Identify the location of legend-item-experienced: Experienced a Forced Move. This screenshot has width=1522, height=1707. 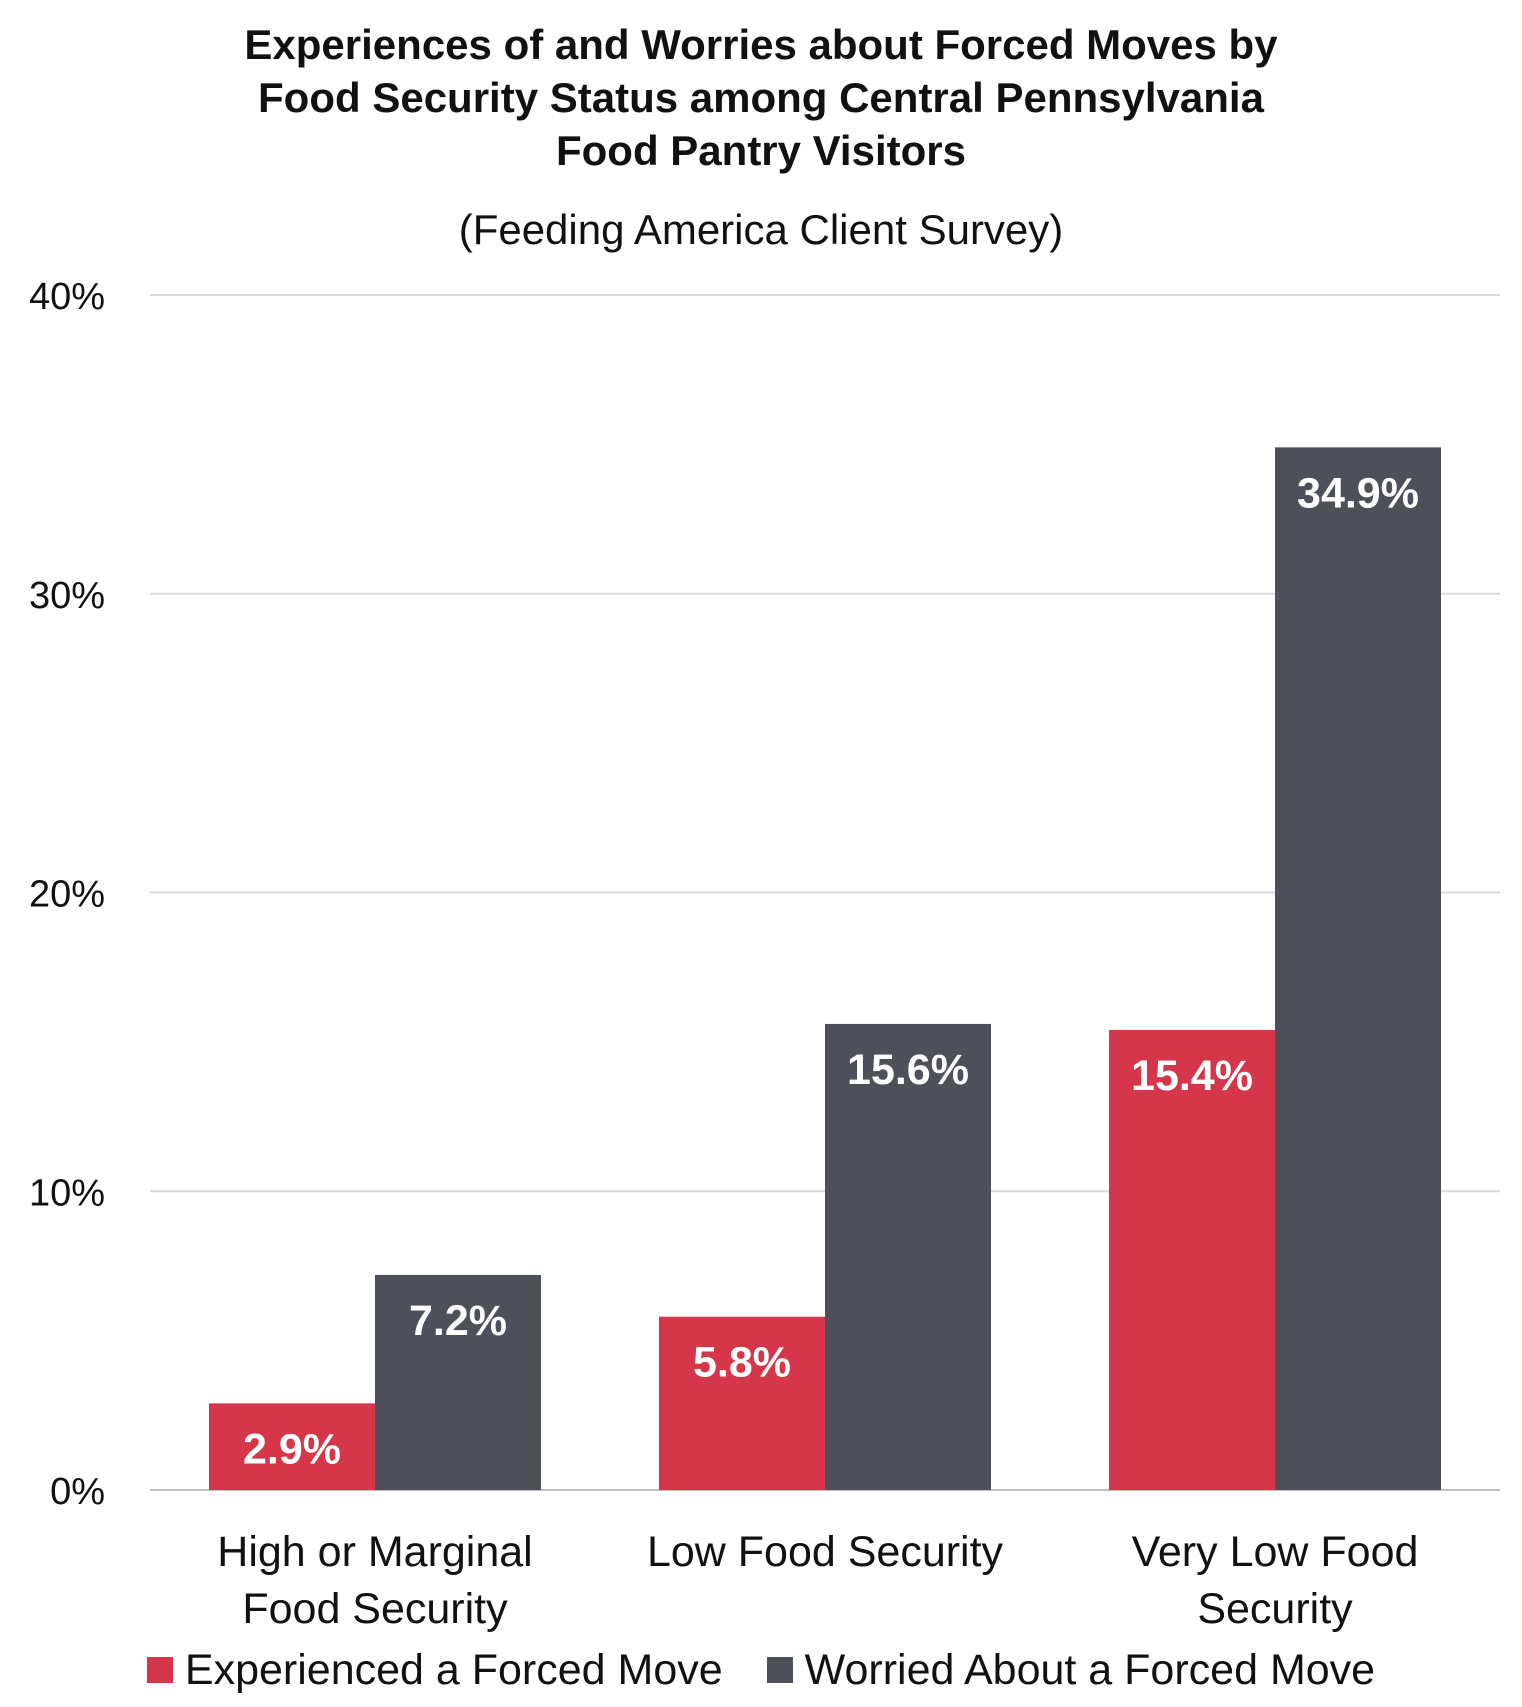
(434, 1670).